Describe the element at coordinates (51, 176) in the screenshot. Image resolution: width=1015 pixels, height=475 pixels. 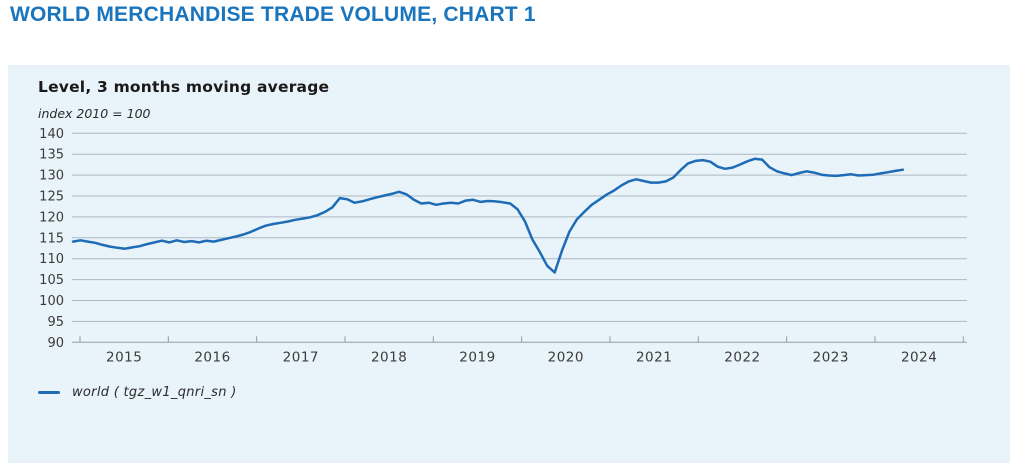
I see `y-tick-label: 130` at that location.